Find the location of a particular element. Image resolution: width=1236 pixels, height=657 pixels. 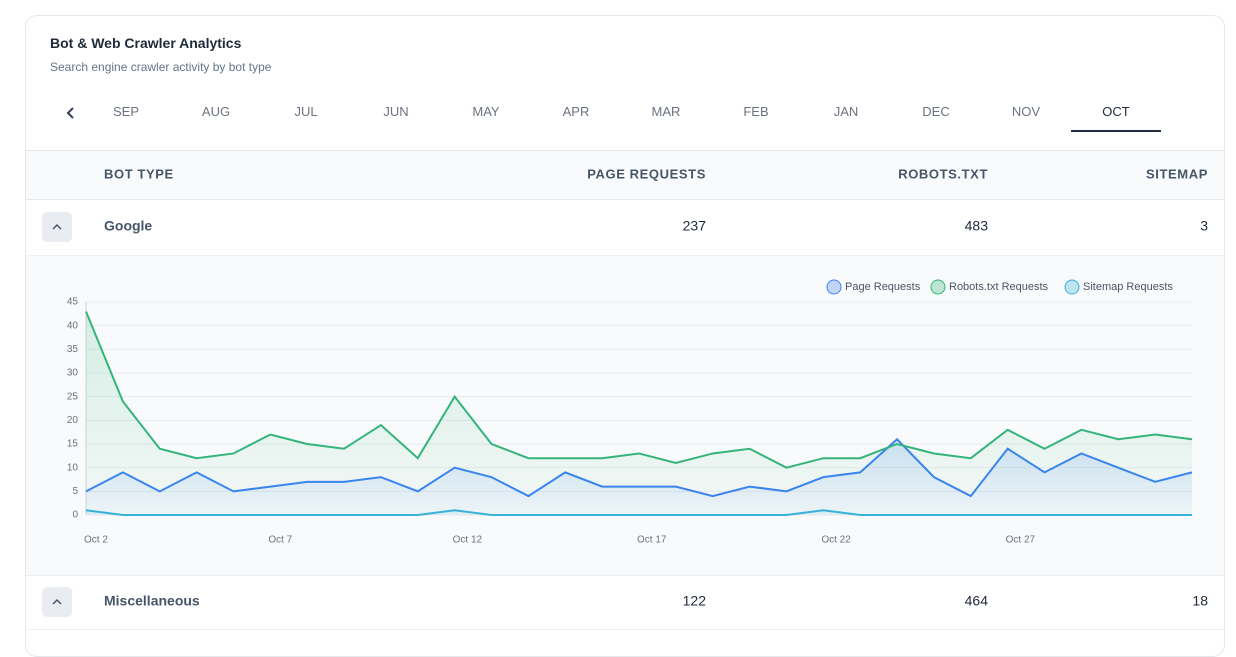

y-tick-label: 0 is located at coordinates (75, 515).